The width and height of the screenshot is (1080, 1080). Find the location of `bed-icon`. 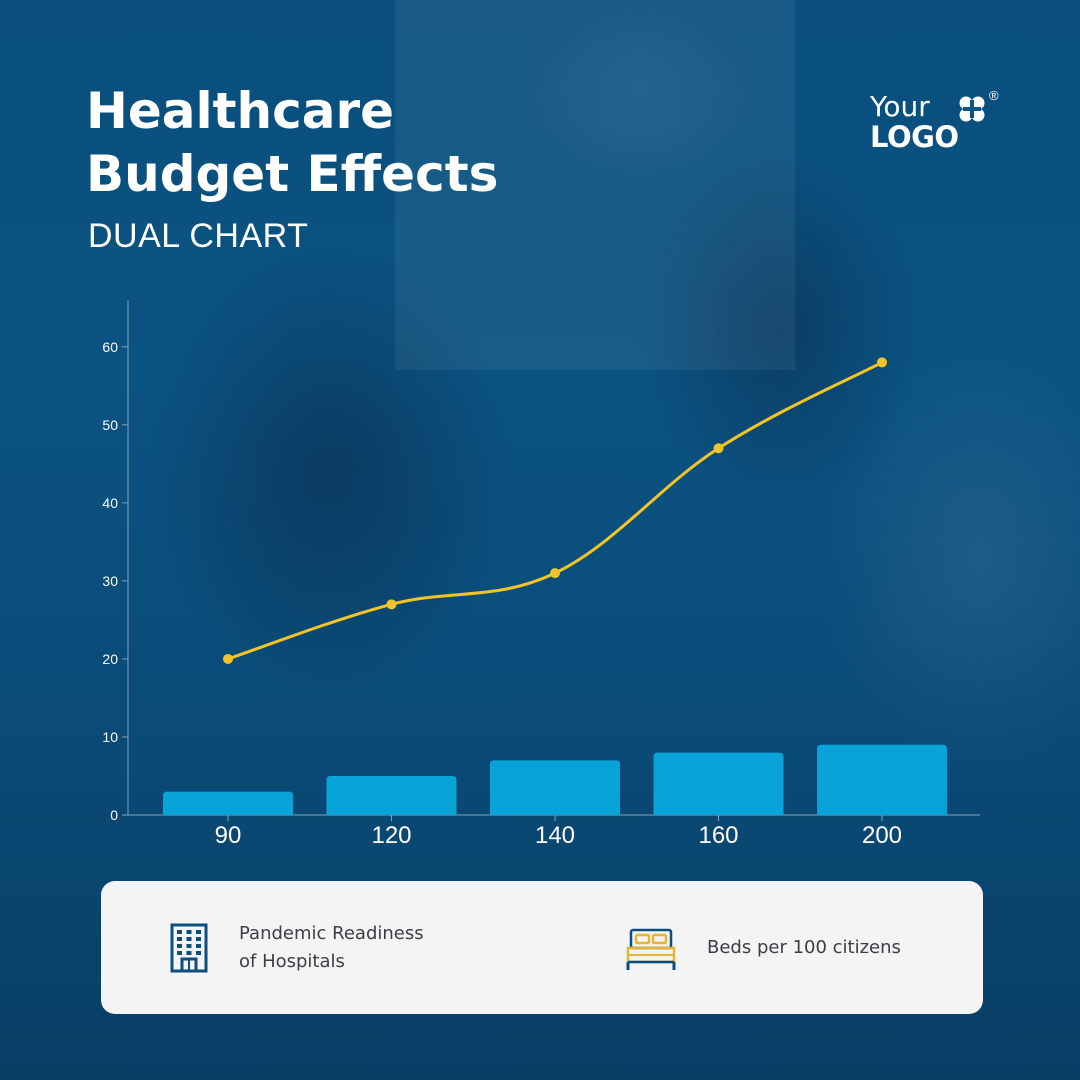

bed-icon is located at coordinates (651, 949).